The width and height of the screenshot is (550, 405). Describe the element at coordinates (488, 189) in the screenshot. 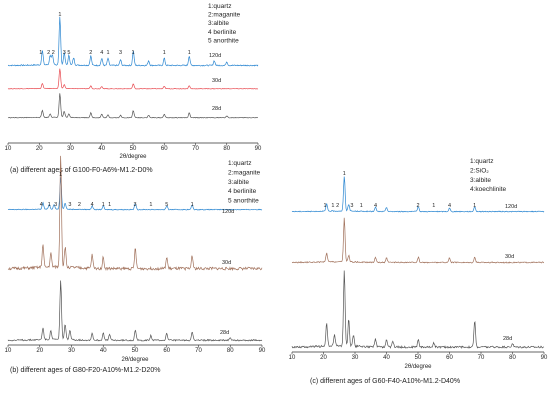

I see `legend-item: 4:koechlinite` at that location.